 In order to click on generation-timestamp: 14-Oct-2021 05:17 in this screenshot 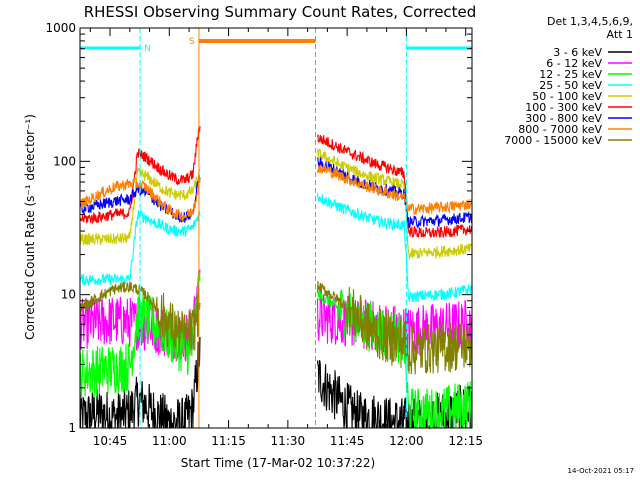, I will do `click(601, 471)`.